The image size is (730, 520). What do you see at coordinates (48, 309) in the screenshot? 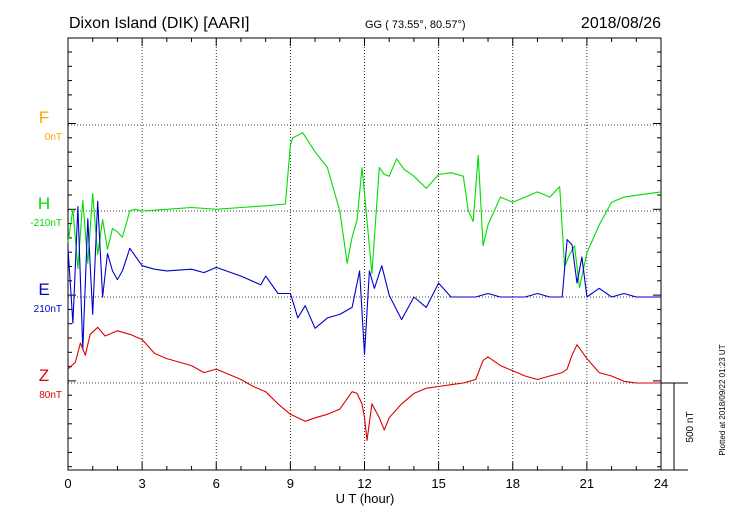
I see `series-baseline-e: 210nT` at bounding box center [48, 309].